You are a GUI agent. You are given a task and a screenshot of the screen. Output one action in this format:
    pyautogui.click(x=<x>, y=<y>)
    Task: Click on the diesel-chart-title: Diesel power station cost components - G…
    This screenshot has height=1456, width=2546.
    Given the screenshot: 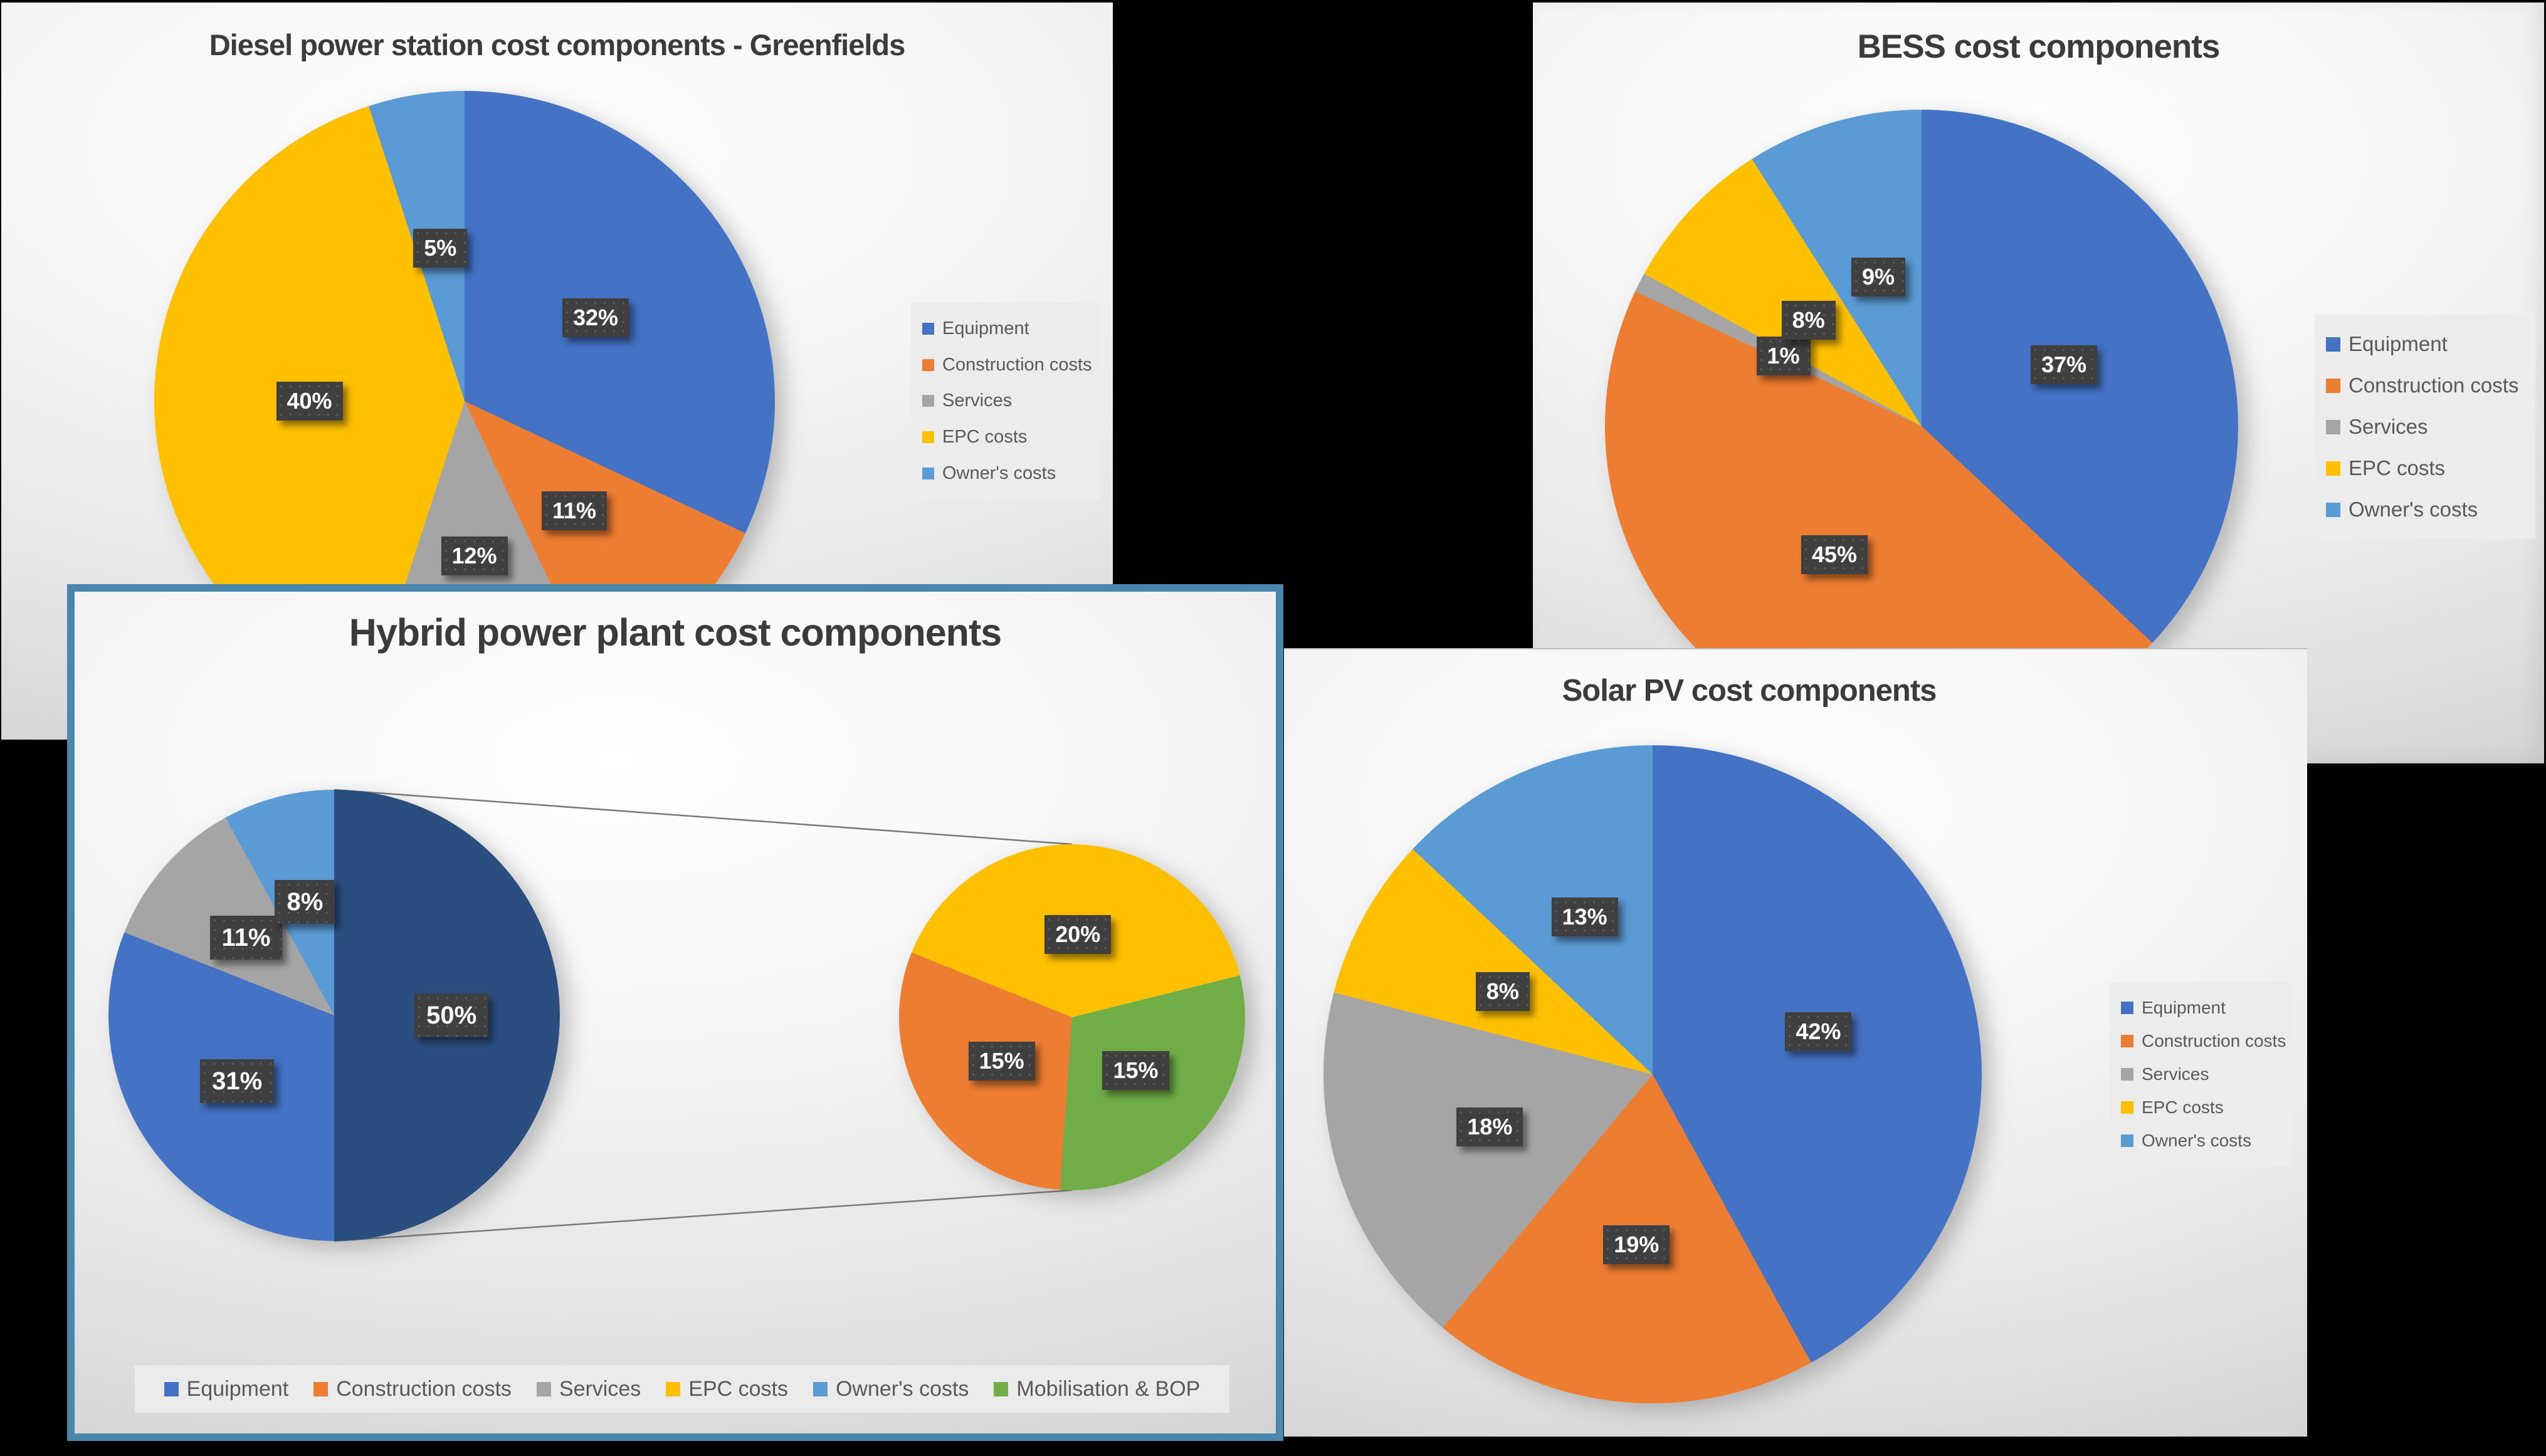 What is the action you would take?
    pyautogui.click(x=557, y=45)
    